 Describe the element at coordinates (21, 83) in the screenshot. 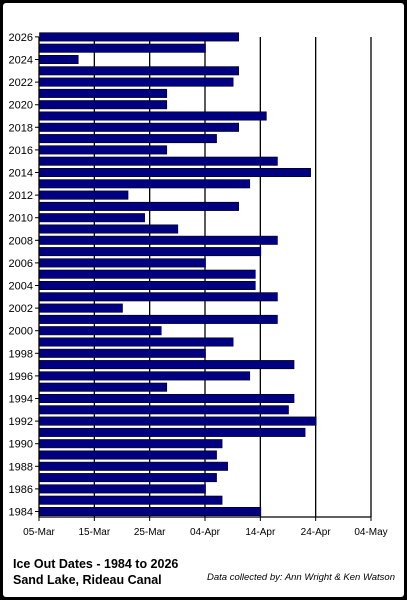

I see `y-tick-label: 2022` at that location.